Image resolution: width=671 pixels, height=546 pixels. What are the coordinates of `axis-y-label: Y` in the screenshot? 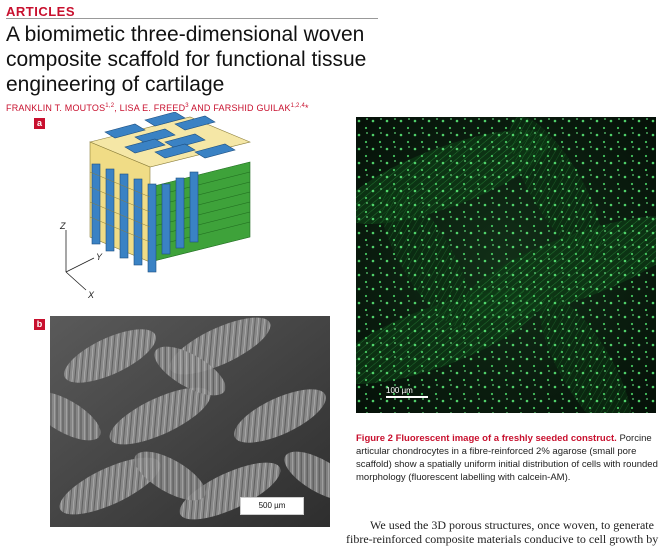 It's located at (99, 257).